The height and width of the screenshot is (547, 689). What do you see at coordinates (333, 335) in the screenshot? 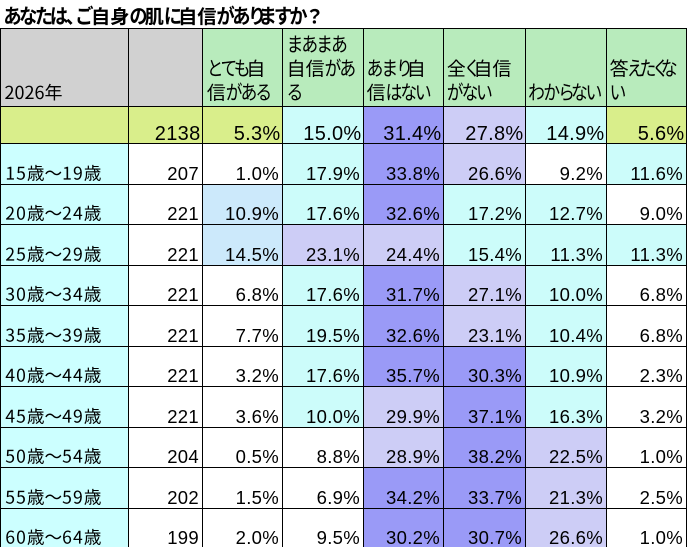
I see `svg-text: 19.5%` at bounding box center [333, 335].